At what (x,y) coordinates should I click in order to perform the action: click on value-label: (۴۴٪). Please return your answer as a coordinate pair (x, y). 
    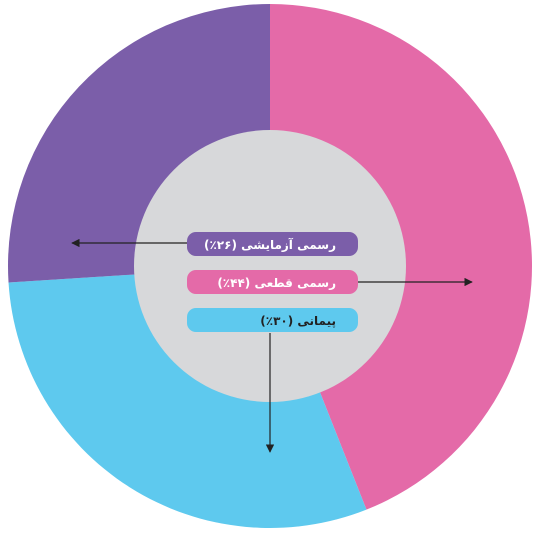
    Looking at the image, I should click on (233, 283).